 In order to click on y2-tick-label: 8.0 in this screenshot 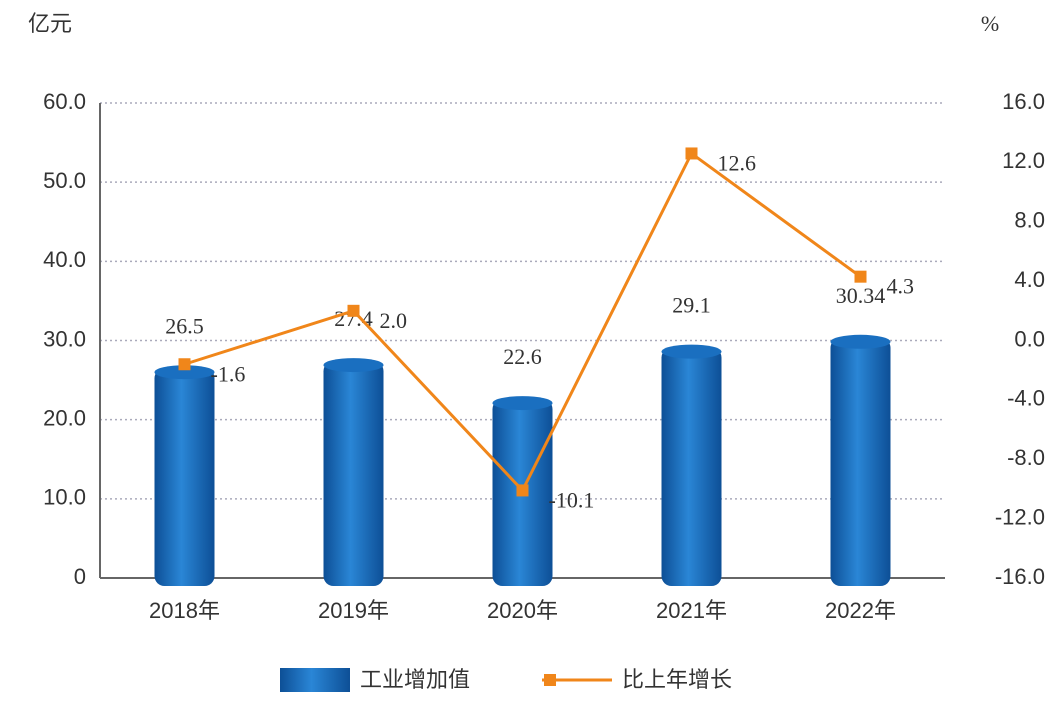, I will do `click(1029, 220)`.